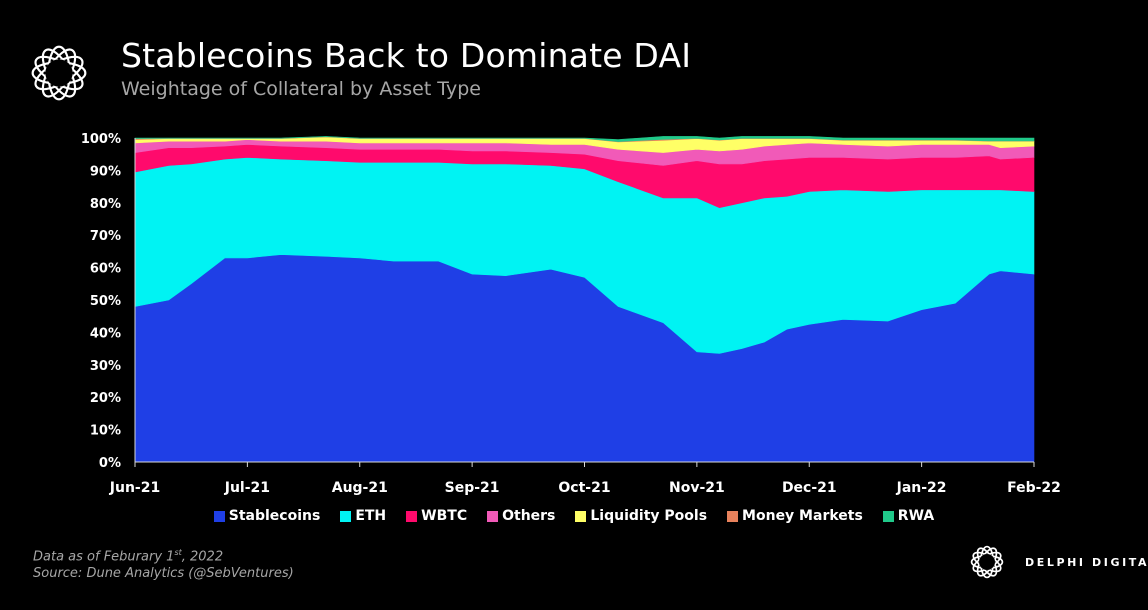 This screenshot has width=1148, height=610. I want to click on x-tick-label: Jan-22, so click(921, 488).